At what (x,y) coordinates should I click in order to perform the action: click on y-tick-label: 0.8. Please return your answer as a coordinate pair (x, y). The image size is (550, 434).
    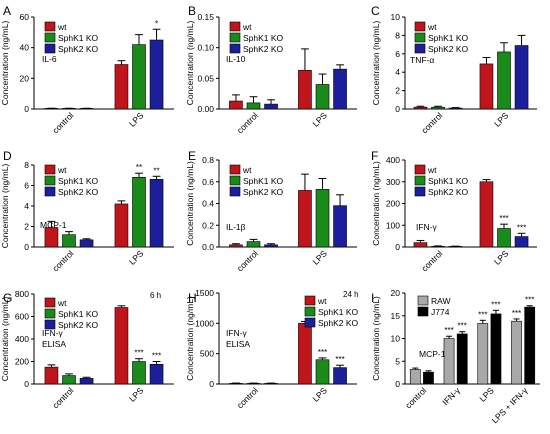
    Looking at the image, I should click on (208, 160).